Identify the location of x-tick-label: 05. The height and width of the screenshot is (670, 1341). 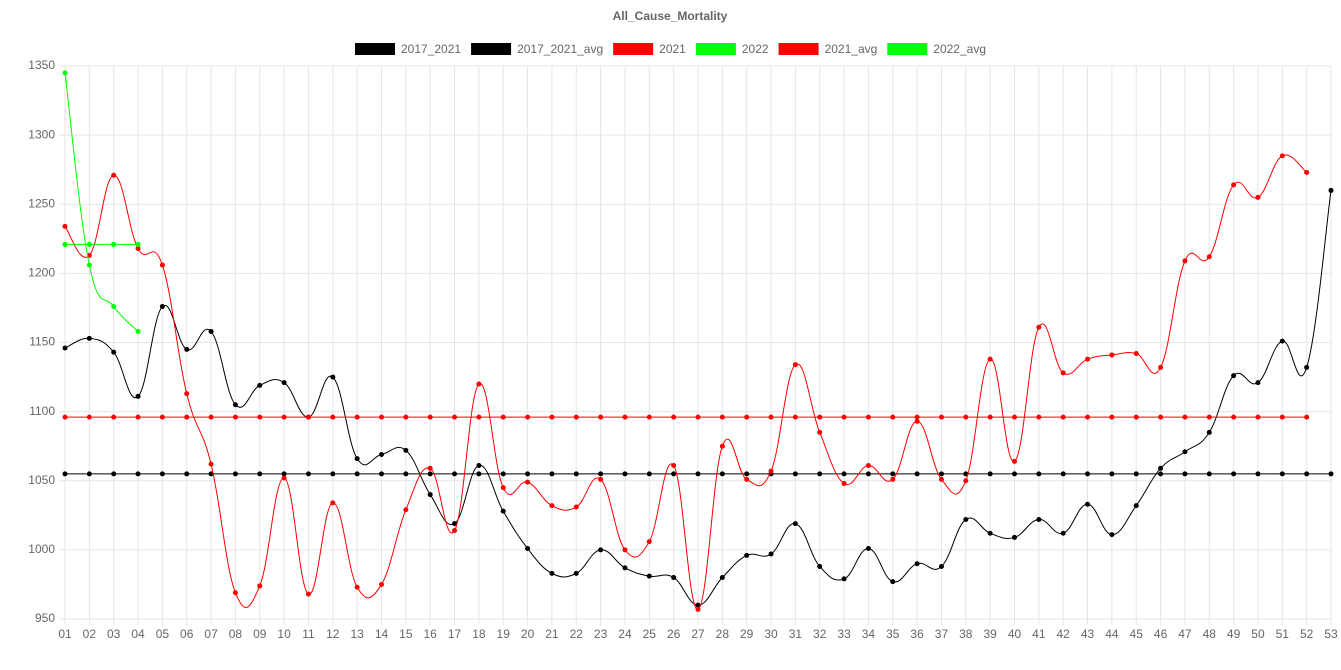
(163, 634).